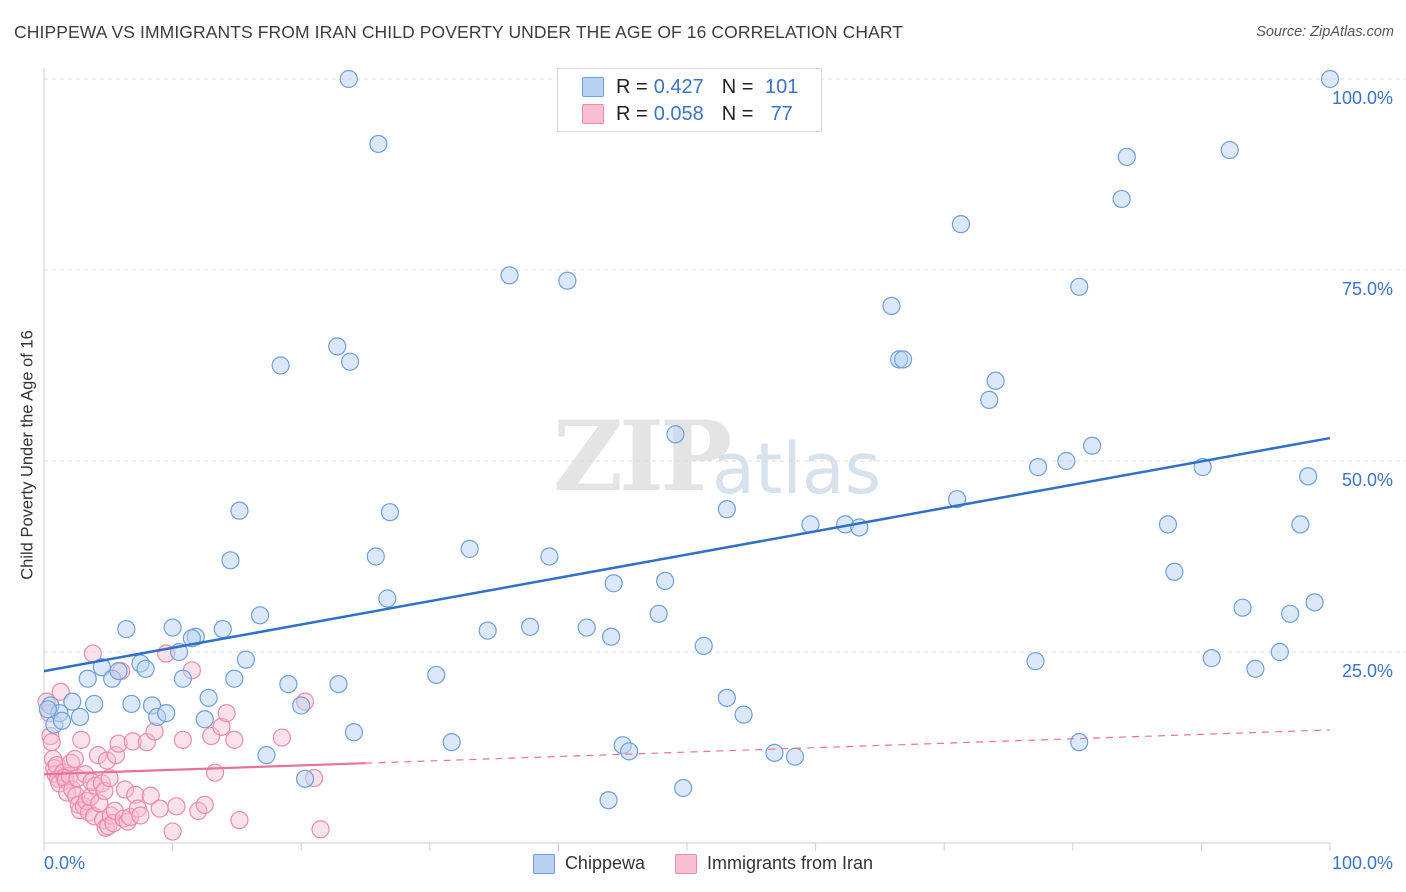 This screenshot has width=1406, height=892. I want to click on series-legend: Chippewa Immigrants from Iran, so click(703, 863).